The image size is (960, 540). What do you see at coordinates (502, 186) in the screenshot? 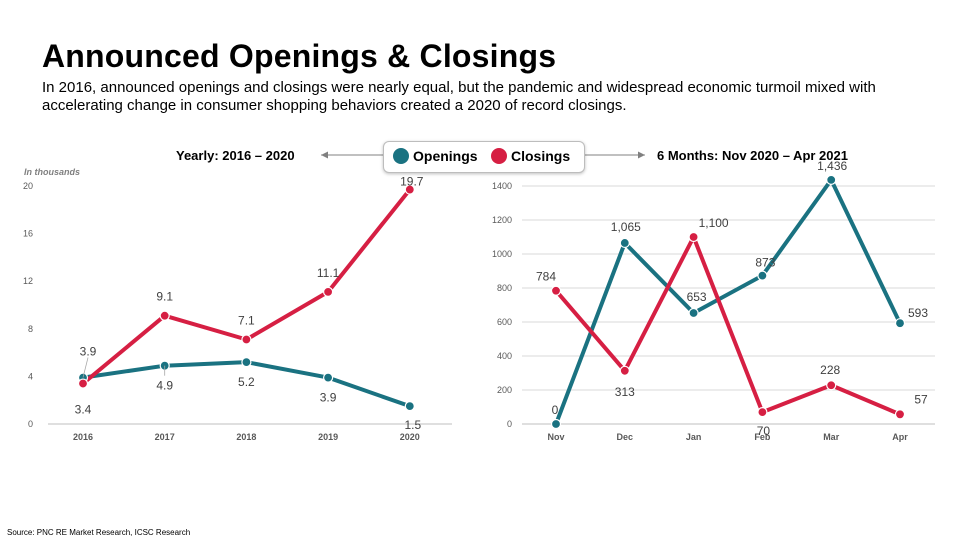
I see `chart1-ytick-label: 1400` at bounding box center [502, 186].